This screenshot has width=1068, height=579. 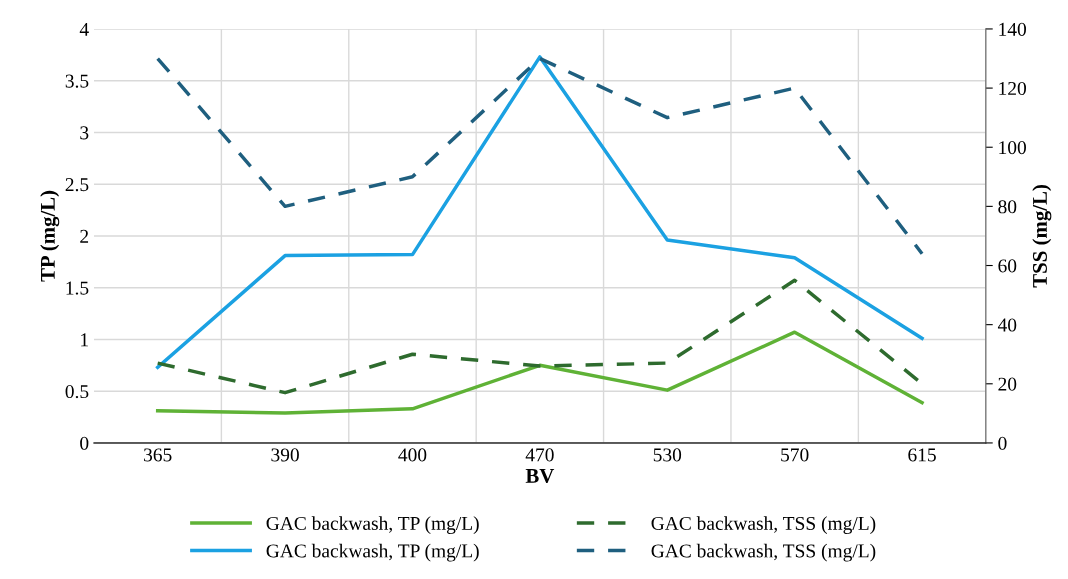 What do you see at coordinates (1007, 325) in the screenshot?
I see `y2-tick-label: 40` at bounding box center [1007, 325].